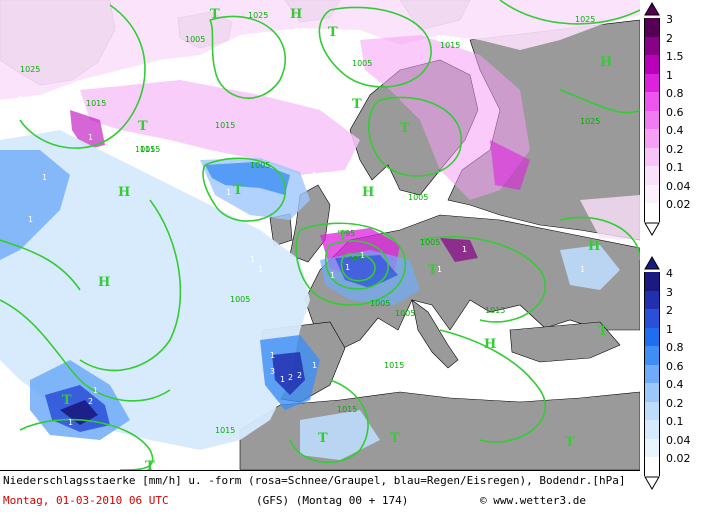 The height and width of the screenshot is (514, 704). What do you see at coordinates (652, 229) in the screenshot?
I see `legend-arrow-down` at bounding box center [652, 229].